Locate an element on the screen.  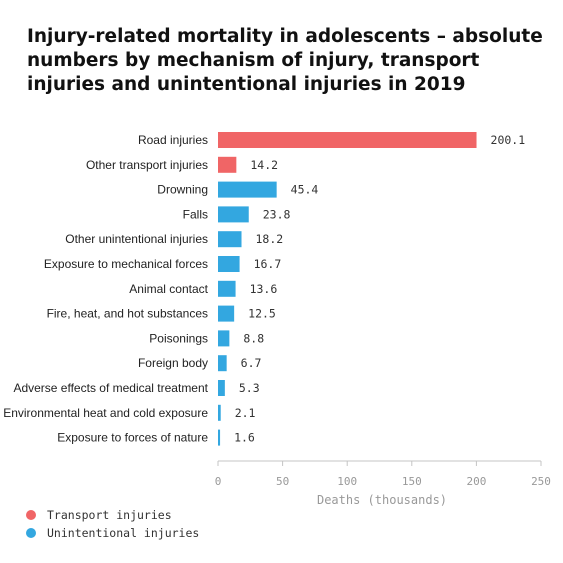
category-label: Other unintentional injuries is located at coordinates (136, 239).